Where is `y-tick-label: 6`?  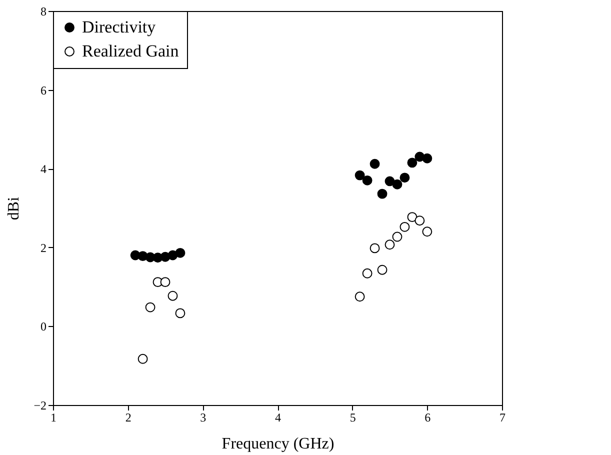
y-tick-label: 6 is located at coordinates (43, 90).